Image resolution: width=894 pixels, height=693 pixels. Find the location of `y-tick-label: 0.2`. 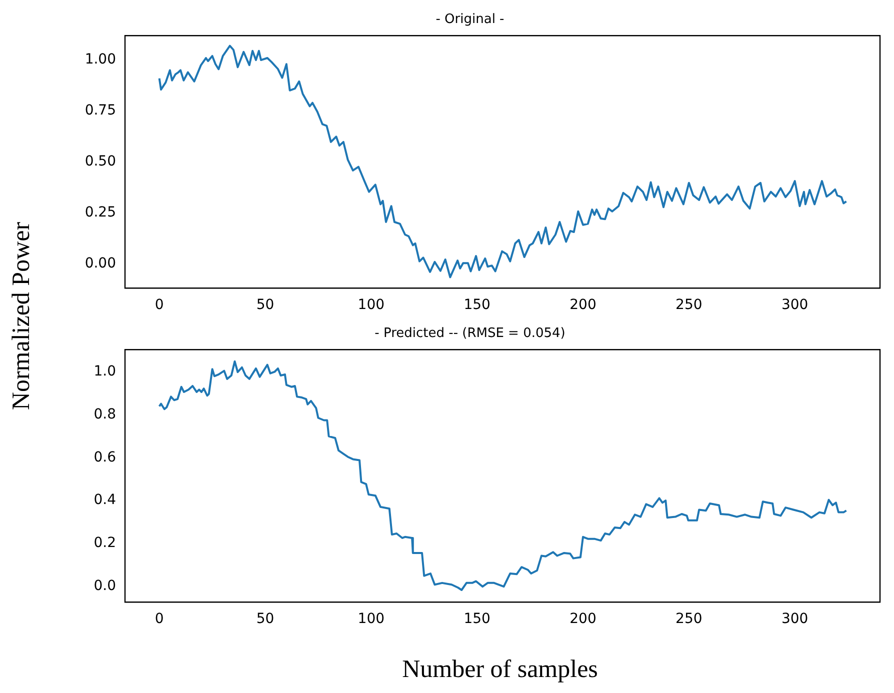

y-tick-label: 0.2 is located at coordinates (105, 542).